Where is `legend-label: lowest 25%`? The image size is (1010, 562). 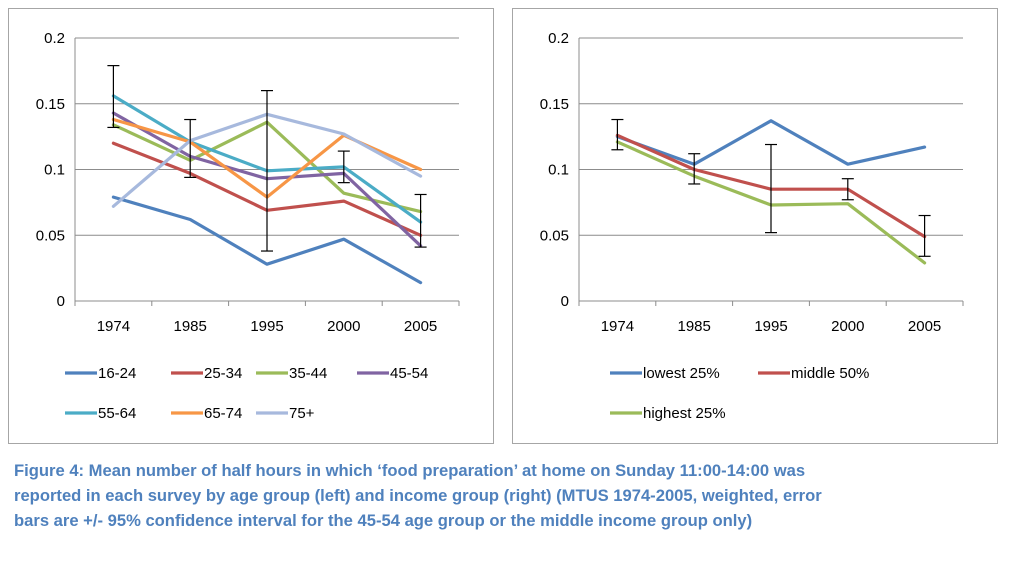 legend-label: lowest 25% is located at coordinates (681, 373).